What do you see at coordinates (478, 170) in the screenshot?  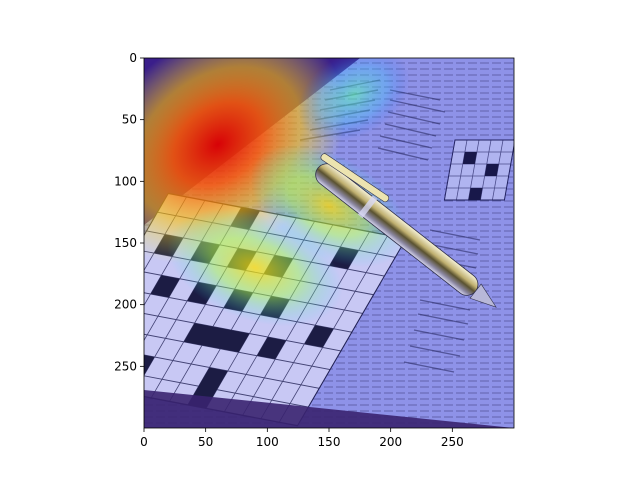 I see `small-crossword` at bounding box center [478, 170].